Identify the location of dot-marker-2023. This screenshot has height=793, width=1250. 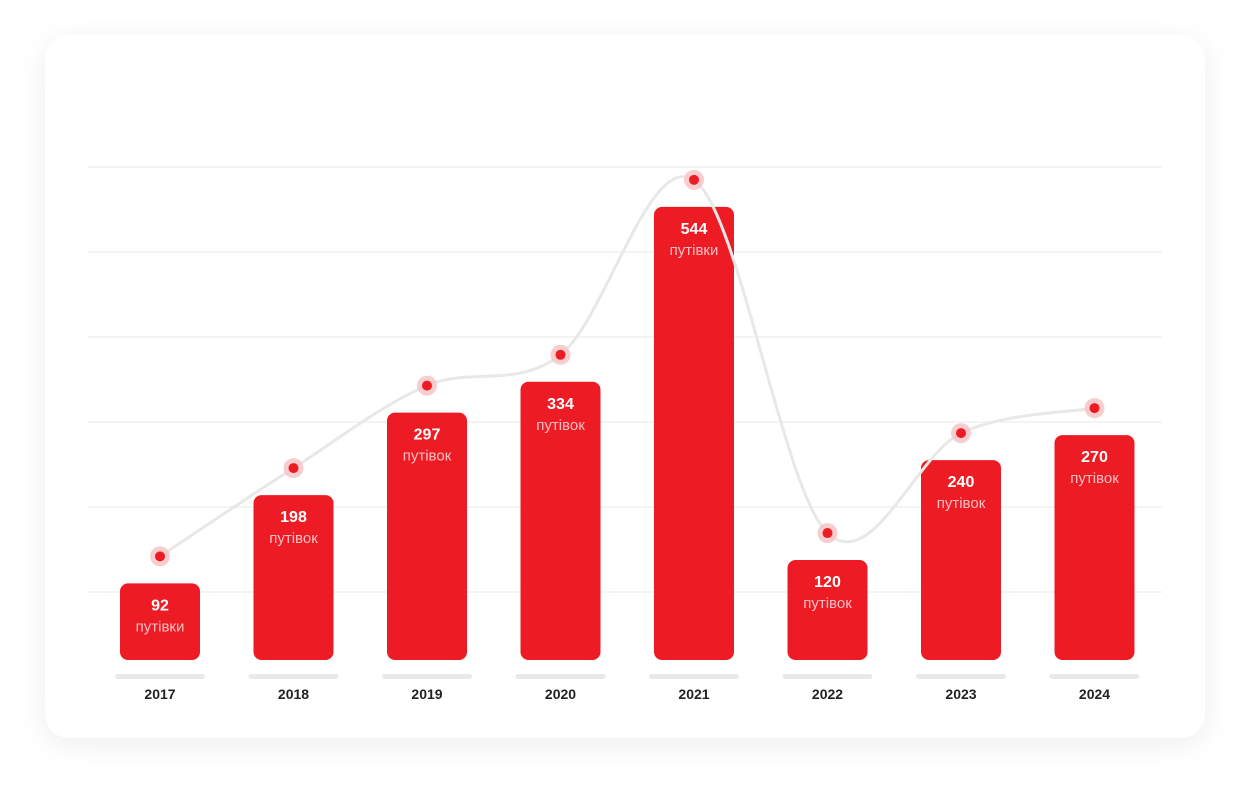
(961, 433).